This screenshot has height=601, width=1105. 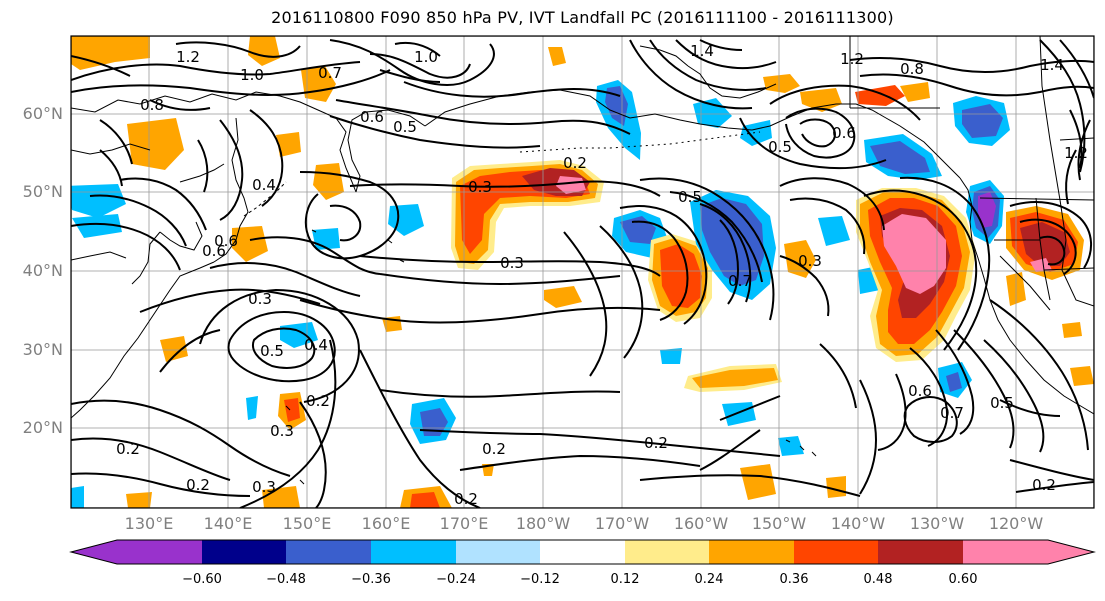 I want to click on lat-label-20N: 20°N, so click(x=42, y=427).